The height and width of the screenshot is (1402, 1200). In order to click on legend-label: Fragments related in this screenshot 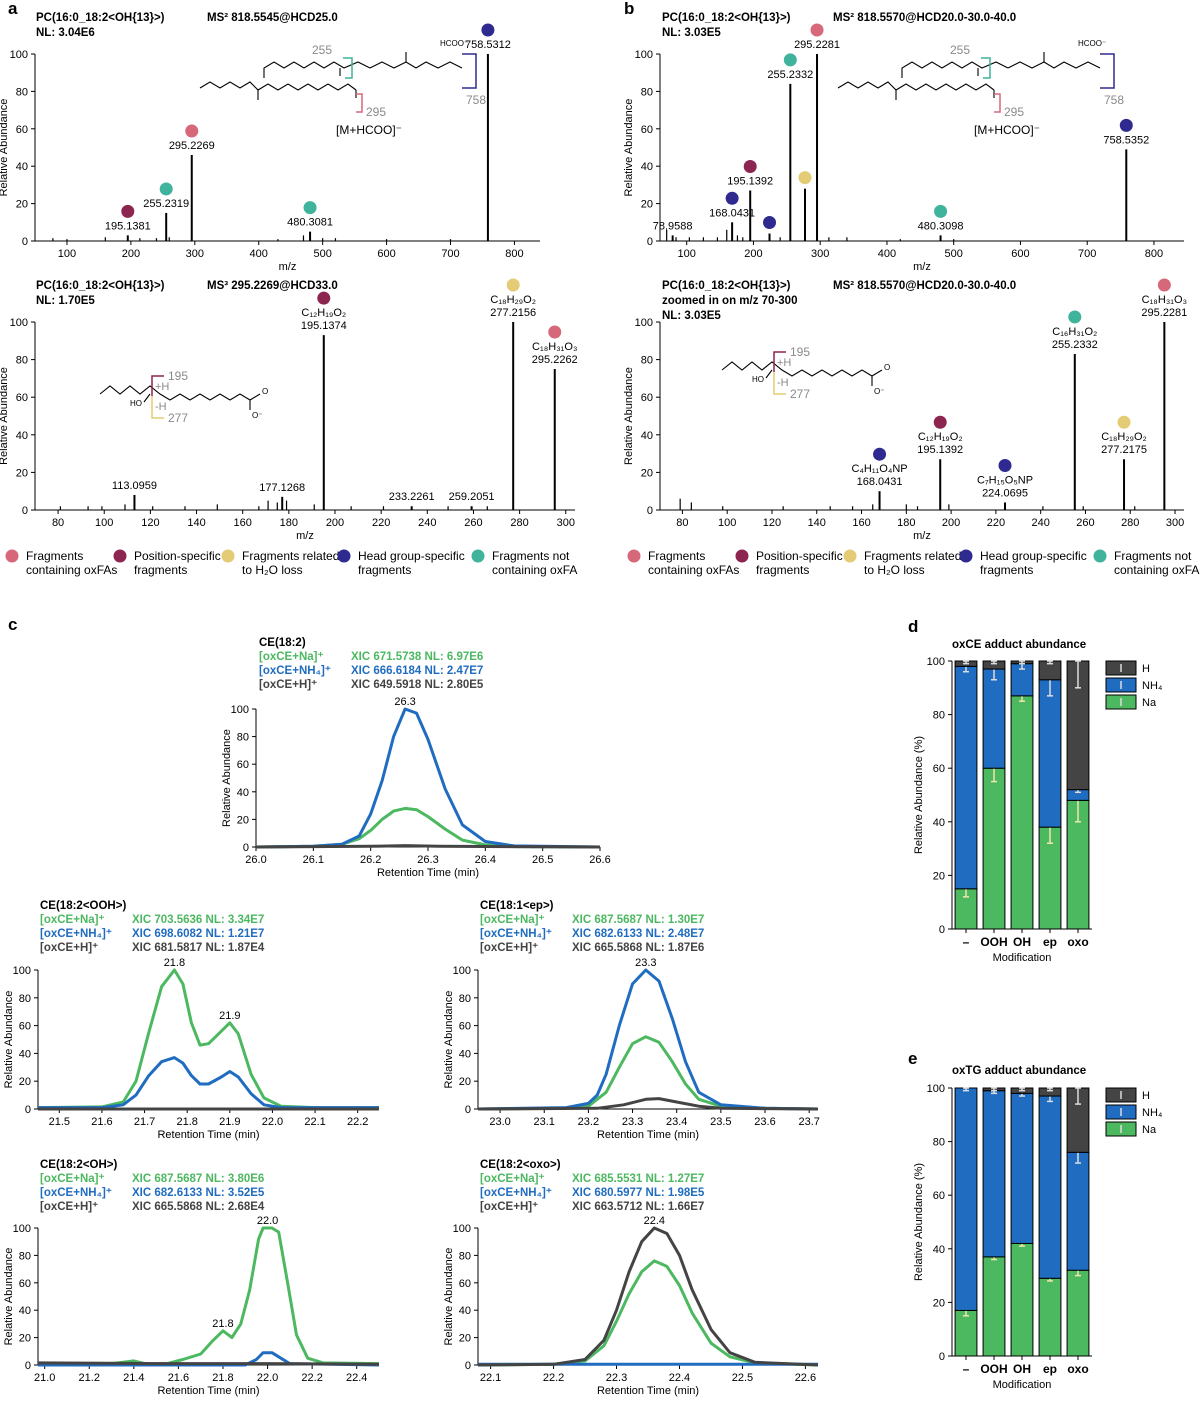, I will do `click(290, 556)`.